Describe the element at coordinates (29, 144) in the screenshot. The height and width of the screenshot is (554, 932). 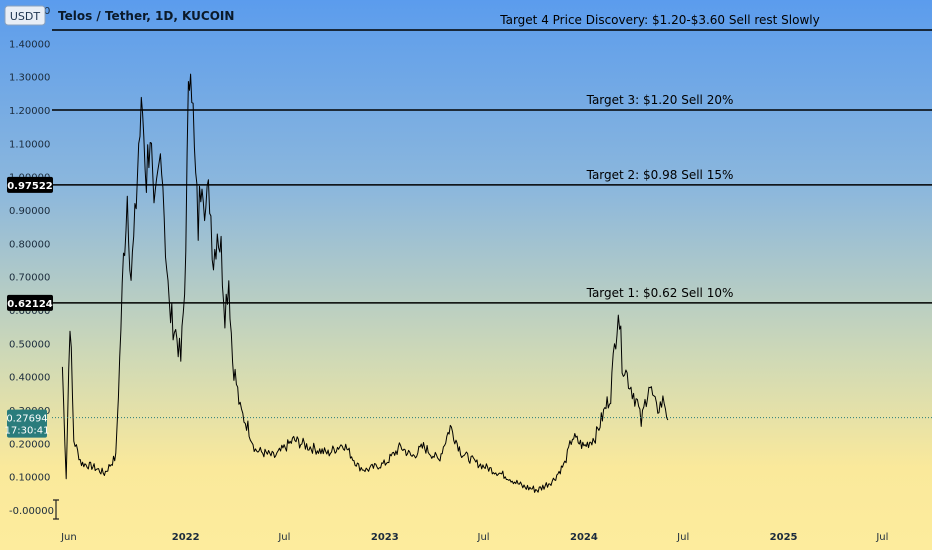
I see `y-tick-label: 1.10000` at that location.